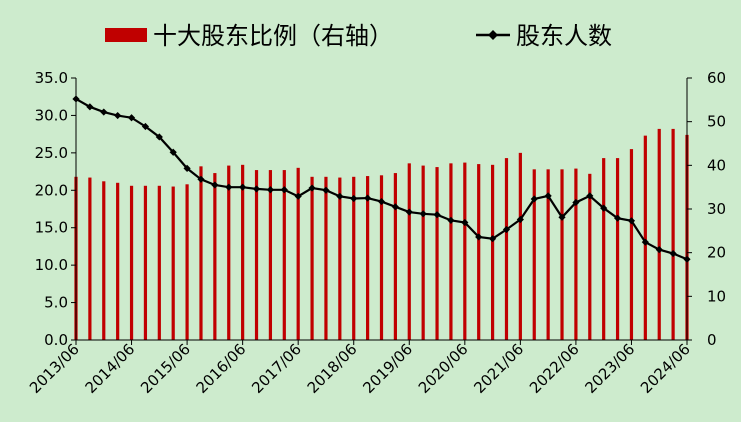  I want to click on left-tick-label-4: 20.0, so click(51, 190).